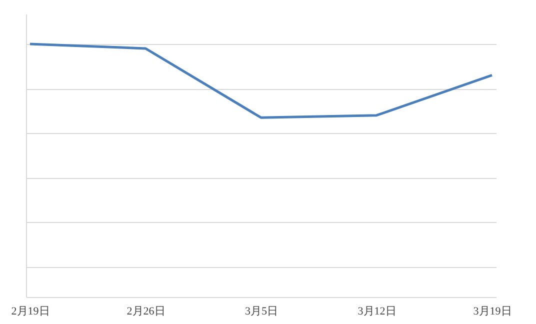 This screenshot has height=324, width=536. What do you see at coordinates (261, 312) in the screenshot?
I see `x-tick-label: 3月5日` at bounding box center [261, 312].